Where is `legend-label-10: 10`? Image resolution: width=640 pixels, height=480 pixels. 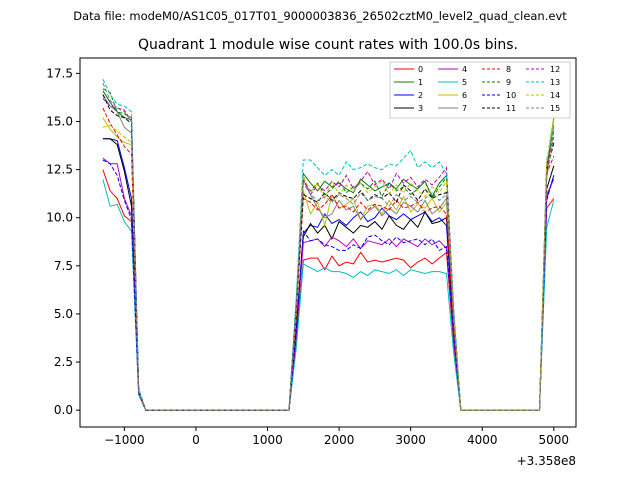 legend-label-10: 10 is located at coordinates (511, 95).